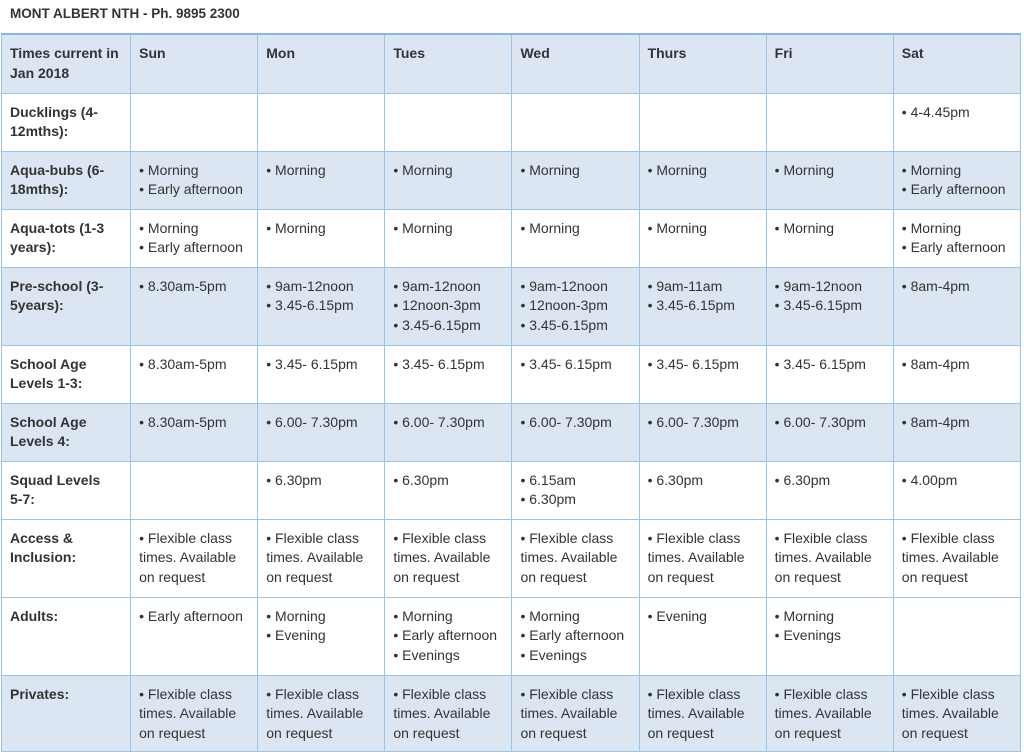 This screenshot has width=1024, height=755. I want to click on schedule-cell: • Morning • Evening, so click(321, 636).